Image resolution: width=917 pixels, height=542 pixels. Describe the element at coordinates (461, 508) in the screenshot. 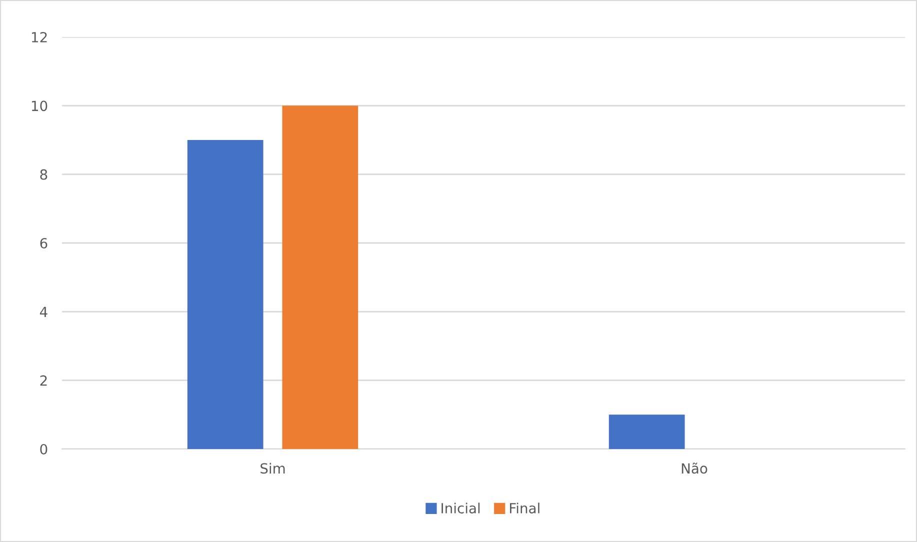

I see `legend-label: Inicial` at that location.